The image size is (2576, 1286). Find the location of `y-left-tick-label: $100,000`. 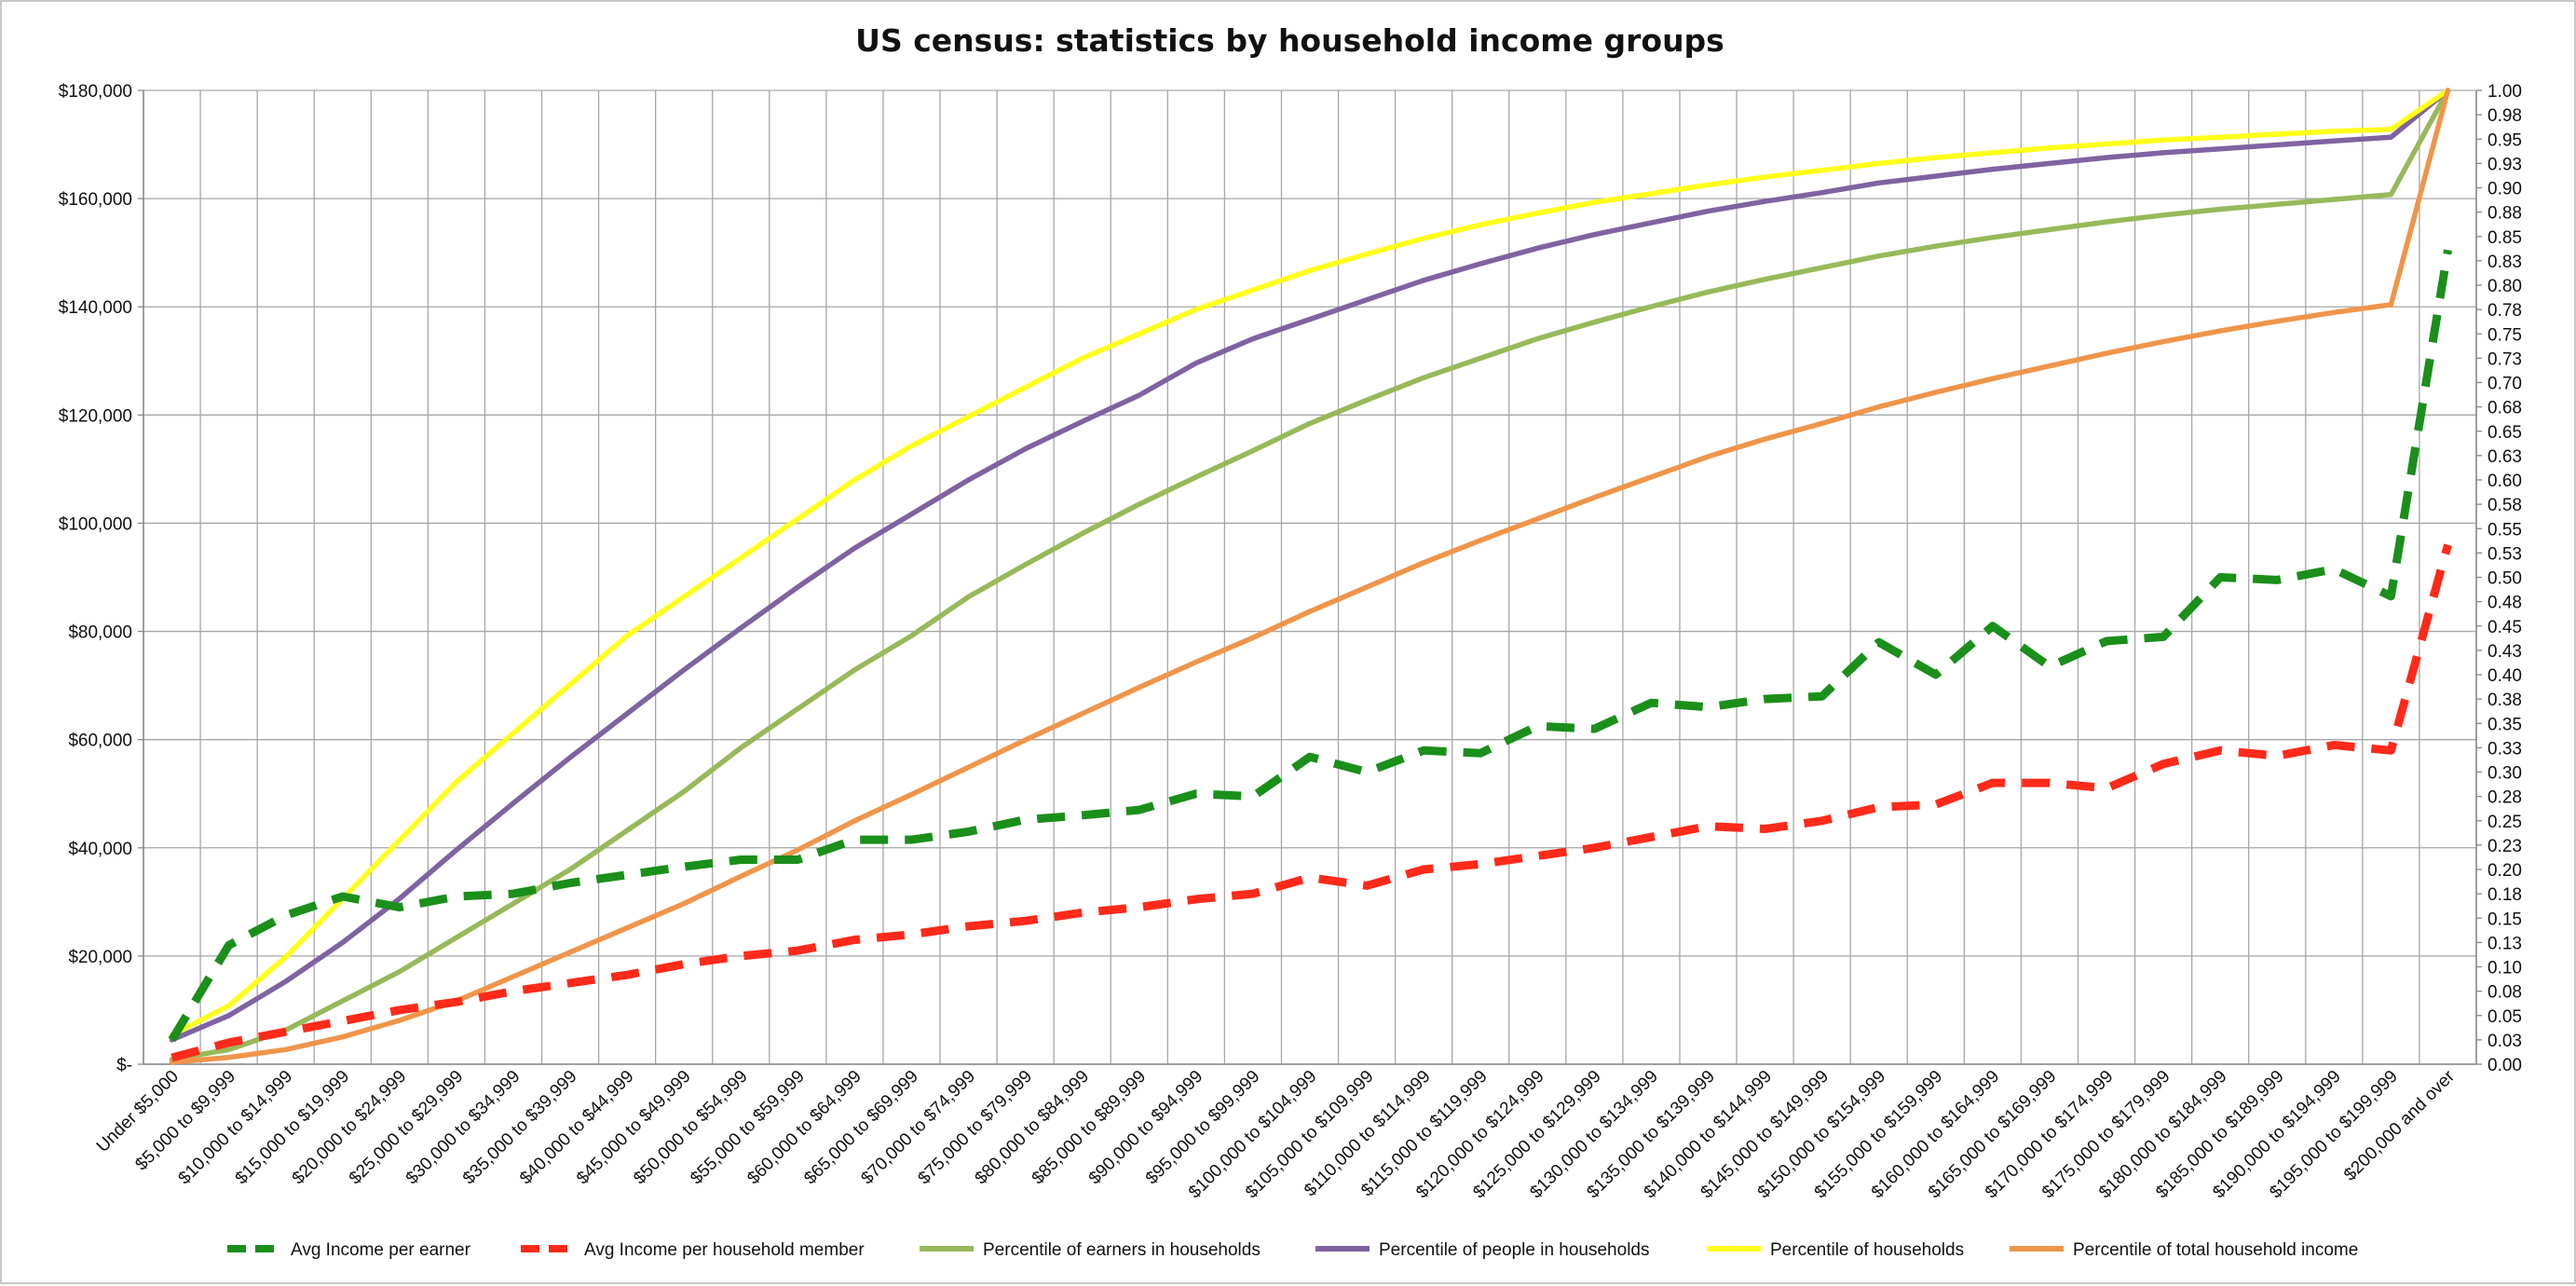

y-left-tick-label: $100,000 is located at coordinates (95, 524).